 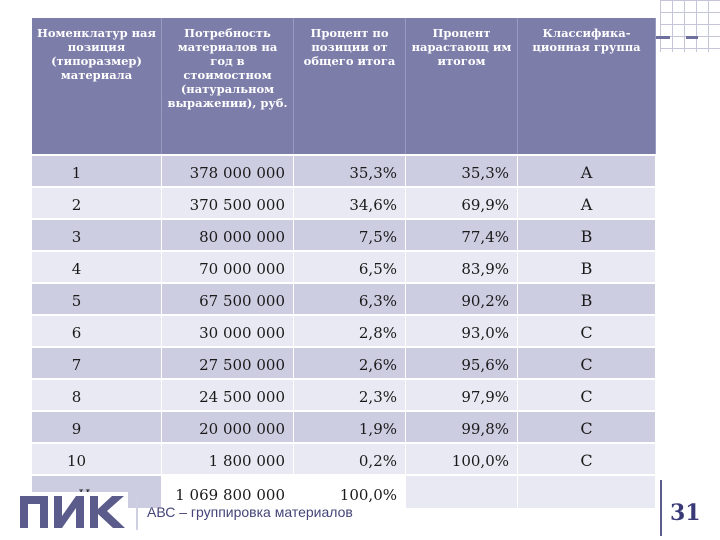 I want to click on cell-percent: 2,3%, so click(x=350, y=395).